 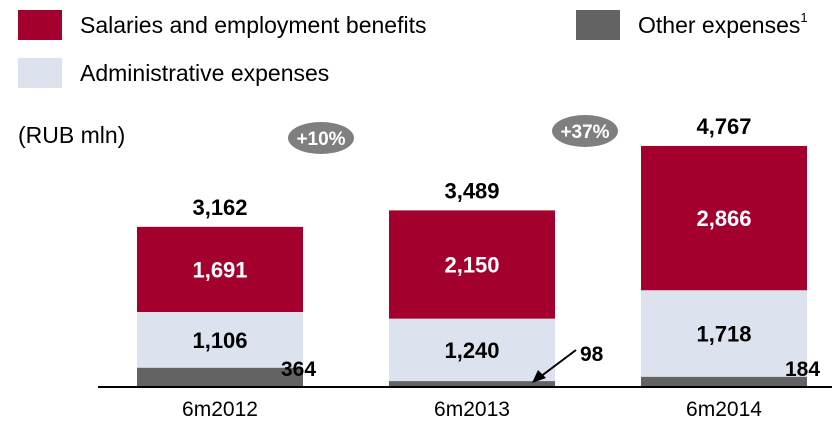 What do you see at coordinates (298, 369) in the screenshot?
I see `data-label-other-expenses-6m2012: 364` at bounding box center [298, 369].